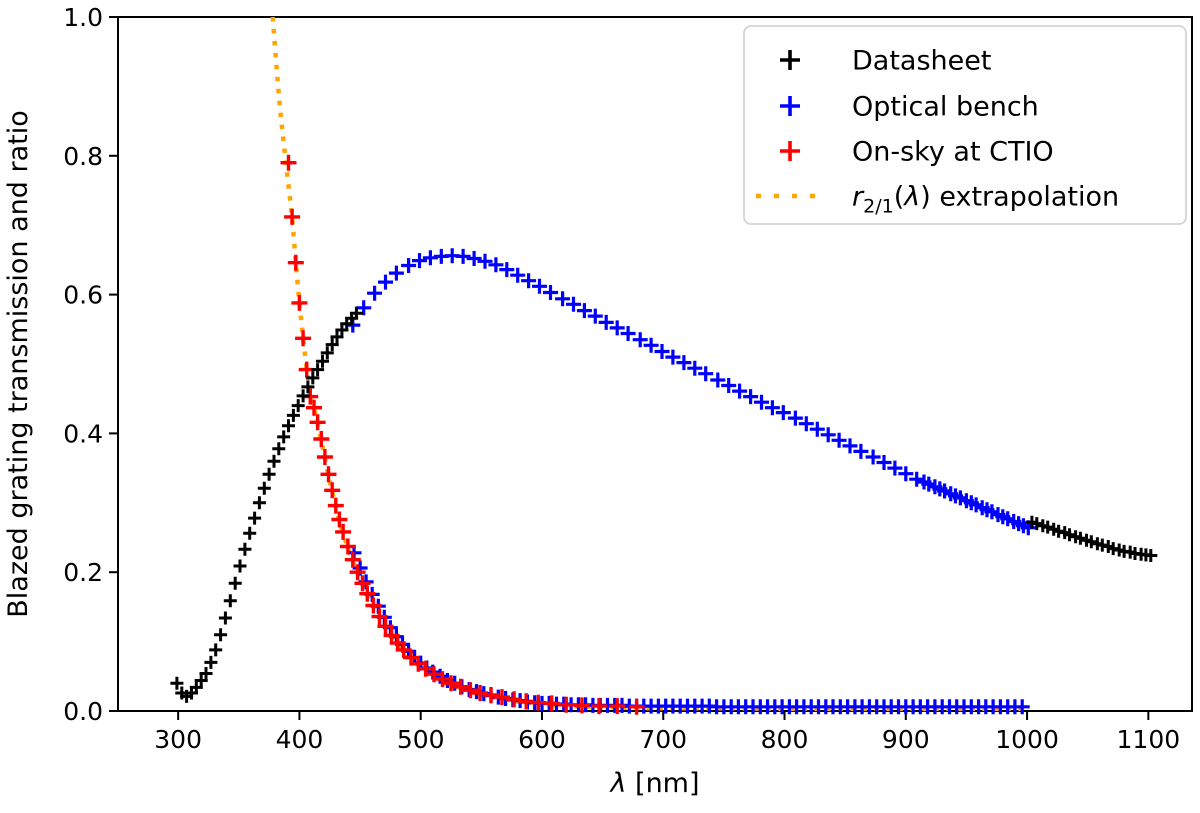  I want to click on legend-label: Datasheet, so click(921, 61).